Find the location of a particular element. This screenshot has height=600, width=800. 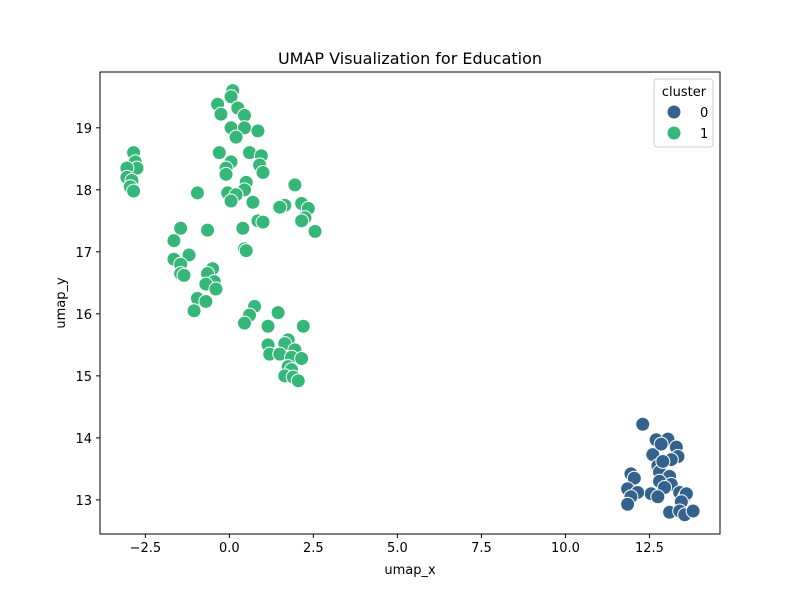

x-axis: −2.5 0.0 2.5 5.0 7.5 10.0 12.5 is located at coordinates (397, 545).